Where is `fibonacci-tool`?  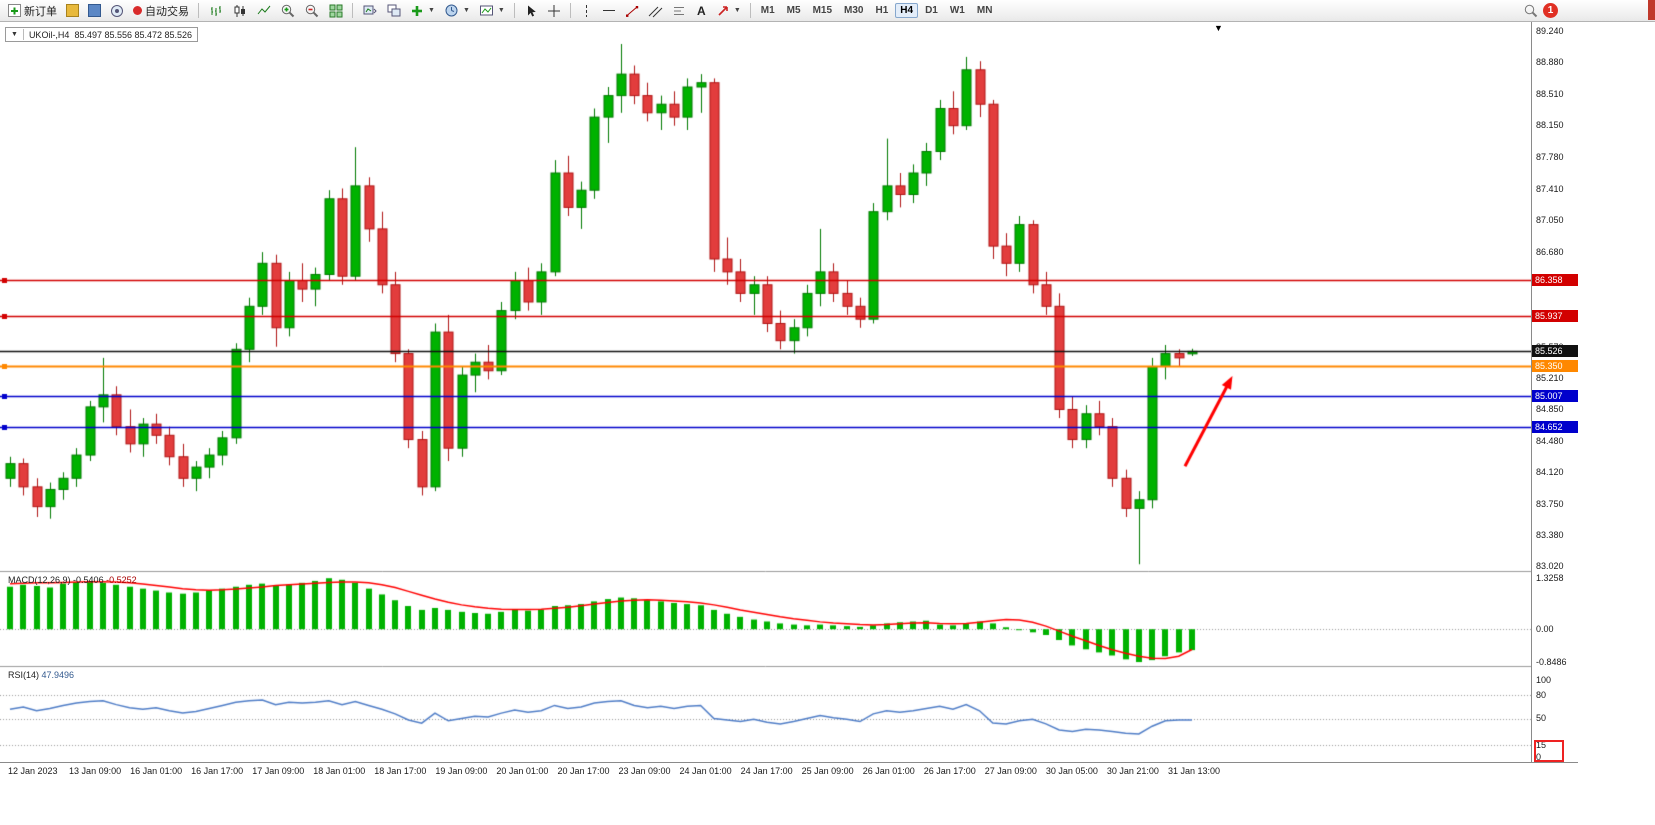
fibonacci-tool is located at coordinates (679, 11).